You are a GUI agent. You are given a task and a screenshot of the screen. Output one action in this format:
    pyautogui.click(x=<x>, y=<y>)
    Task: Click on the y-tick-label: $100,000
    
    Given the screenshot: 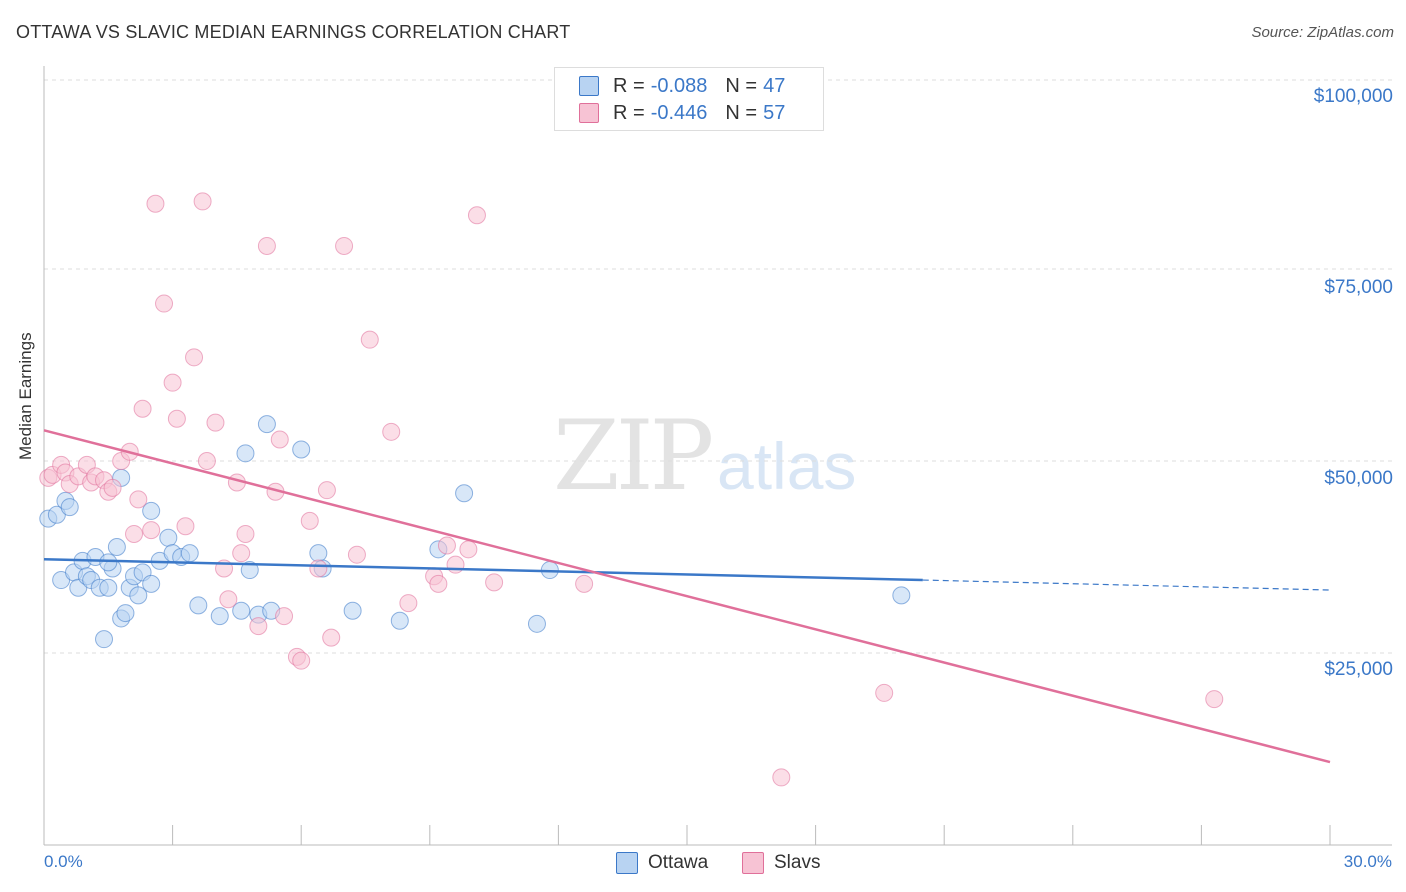 What is the action you would take?
    pyautogui.click(x=1353, y=96)
    